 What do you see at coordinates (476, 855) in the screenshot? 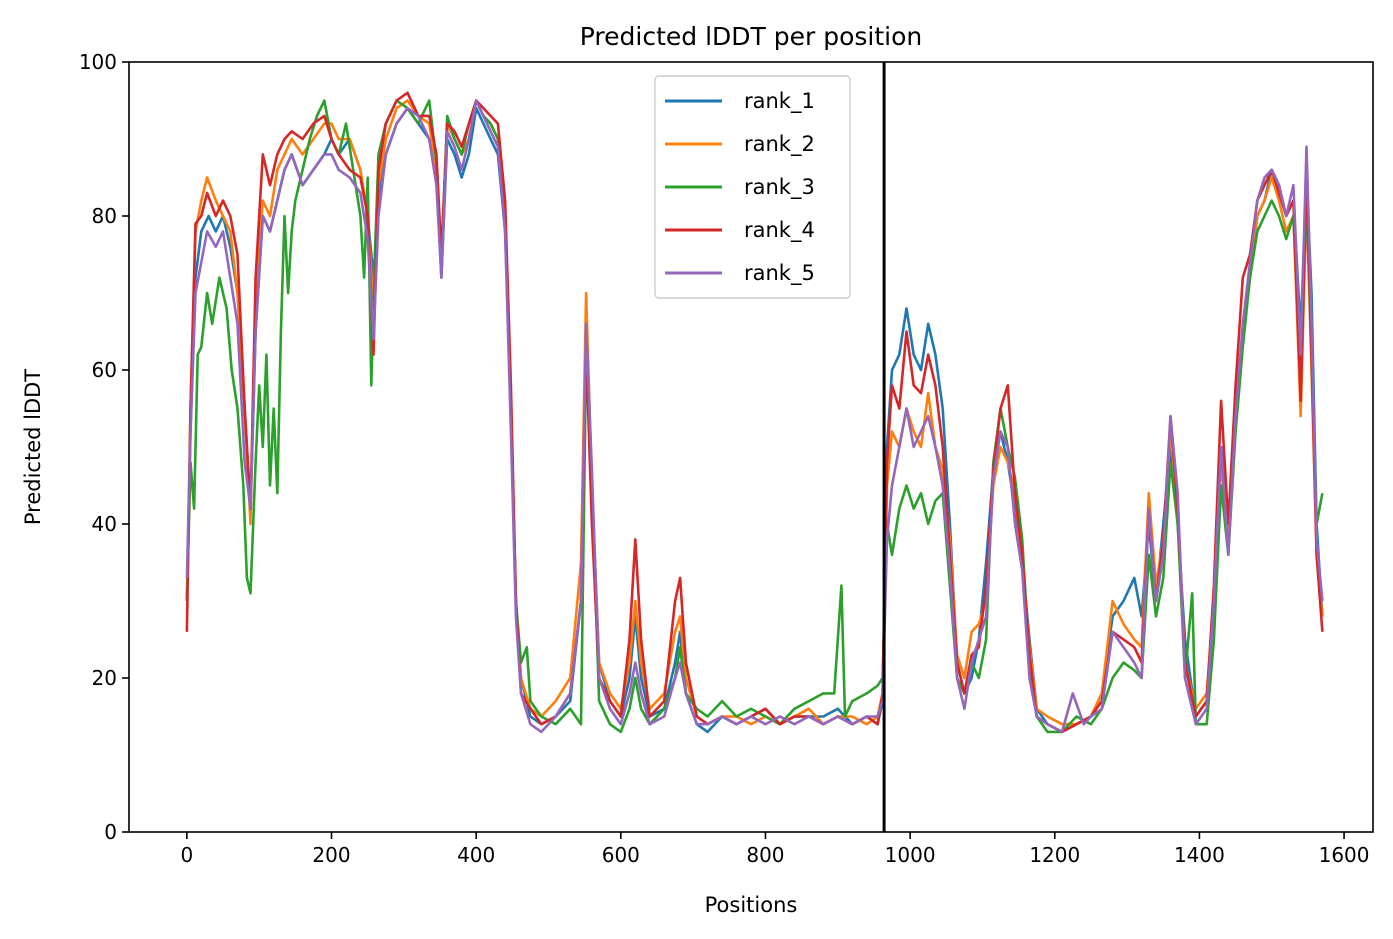
I see `x-tick-label: 400` at bounding box center [476, 855].